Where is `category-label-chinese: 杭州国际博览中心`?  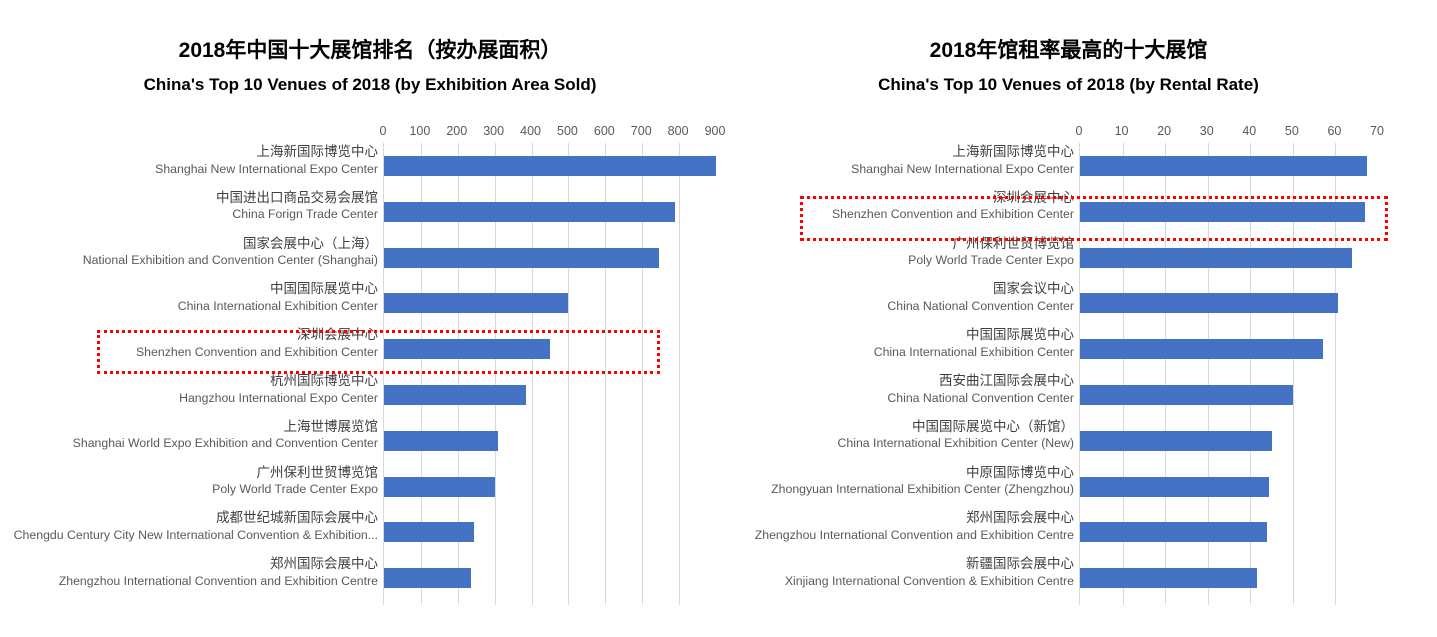
category-label-chinese: 杭州国际博览中心 is located at coordinates (324, 380).